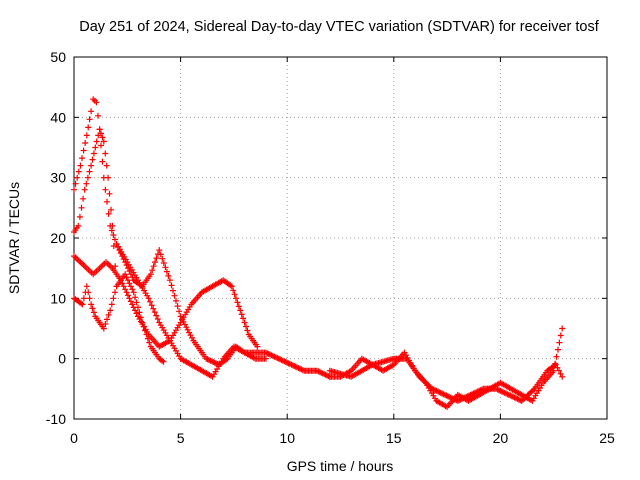 This screenshot has width=640, height=480. I want to click on x-tick-label: 10, so click(287, 438).